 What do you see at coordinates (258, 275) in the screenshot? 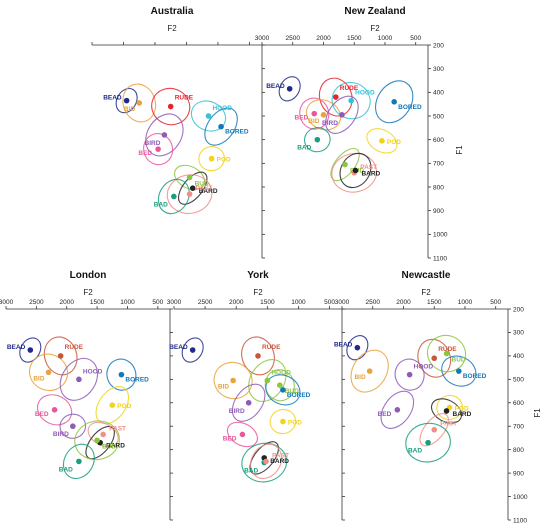
I see `panel-title: York` at bounding box center [258, 275].